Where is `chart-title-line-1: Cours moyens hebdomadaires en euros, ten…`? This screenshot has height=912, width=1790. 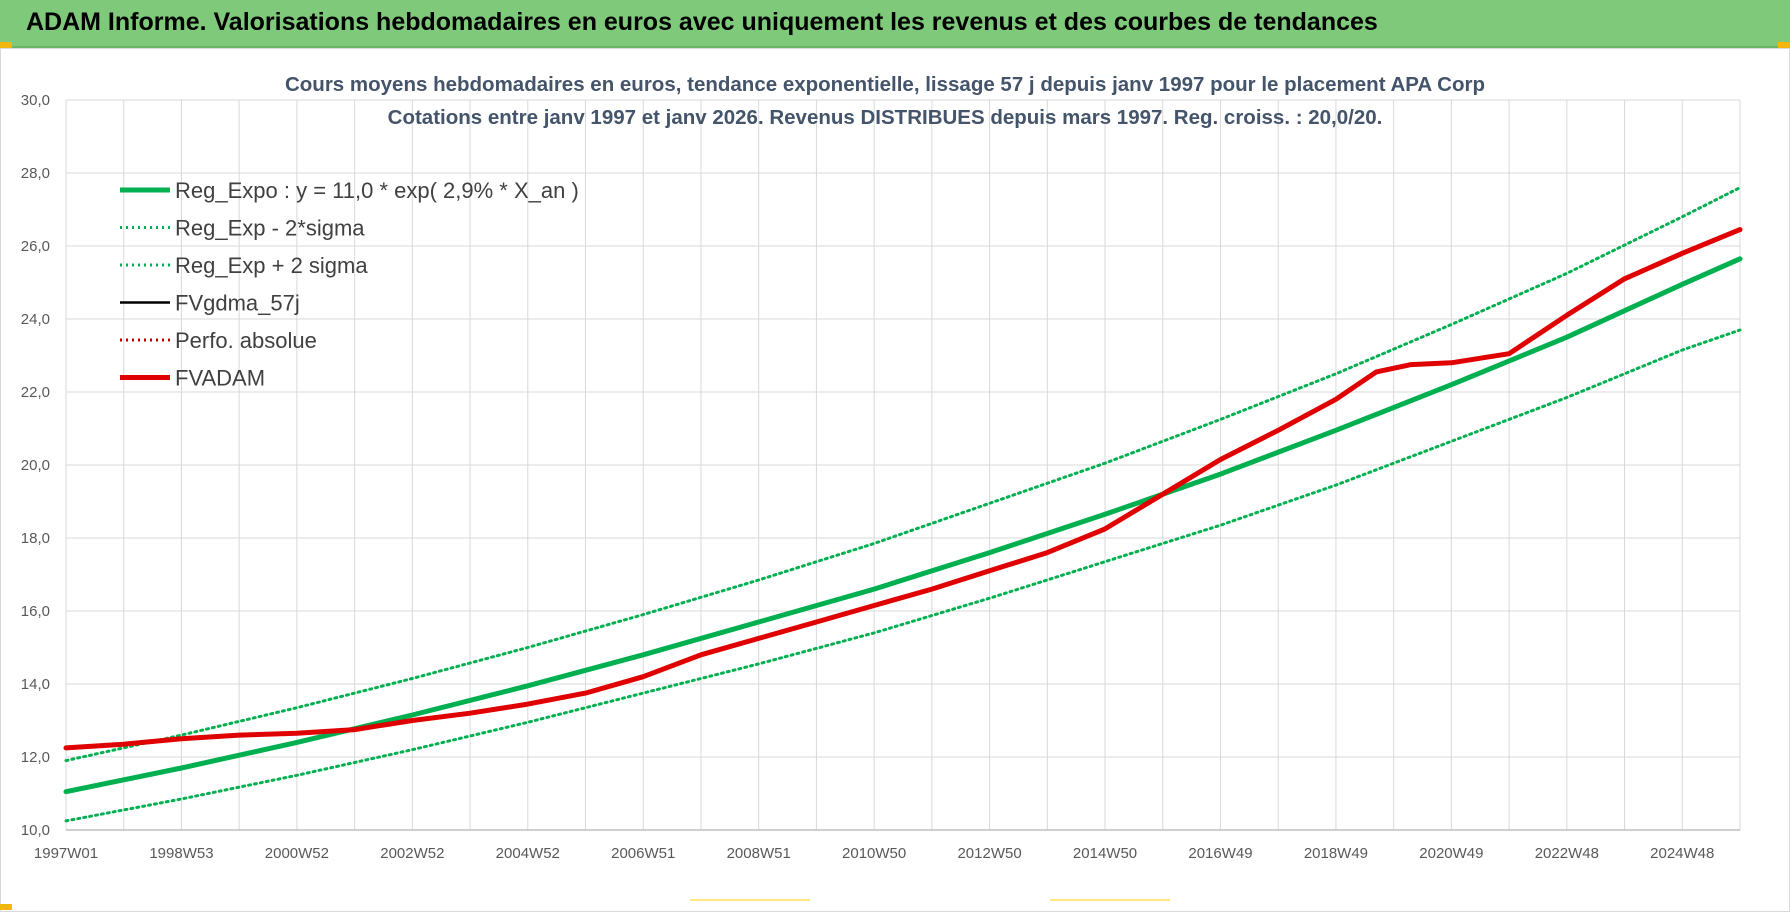 chart-title-line-1: Cours moyens hebdomadaires en euros, ten… is located at coordinates (884, 84).